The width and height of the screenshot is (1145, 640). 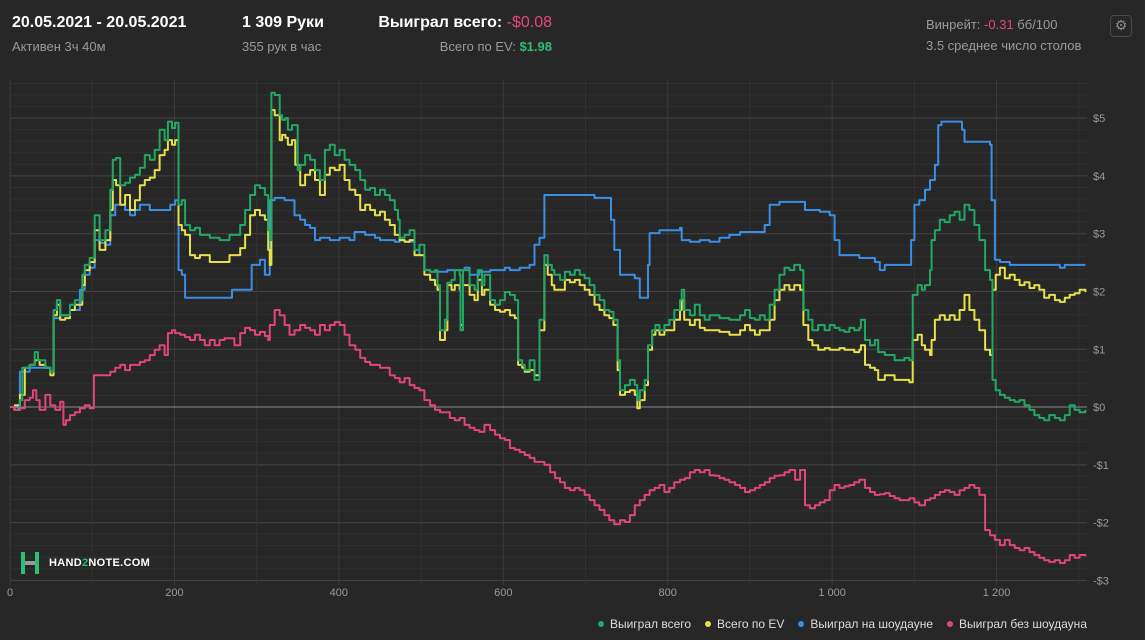 What do you see at coordinates (535, 46) in the screenshot?
I see `ev-total-value: $1.98` at bounding box center [535, 46].